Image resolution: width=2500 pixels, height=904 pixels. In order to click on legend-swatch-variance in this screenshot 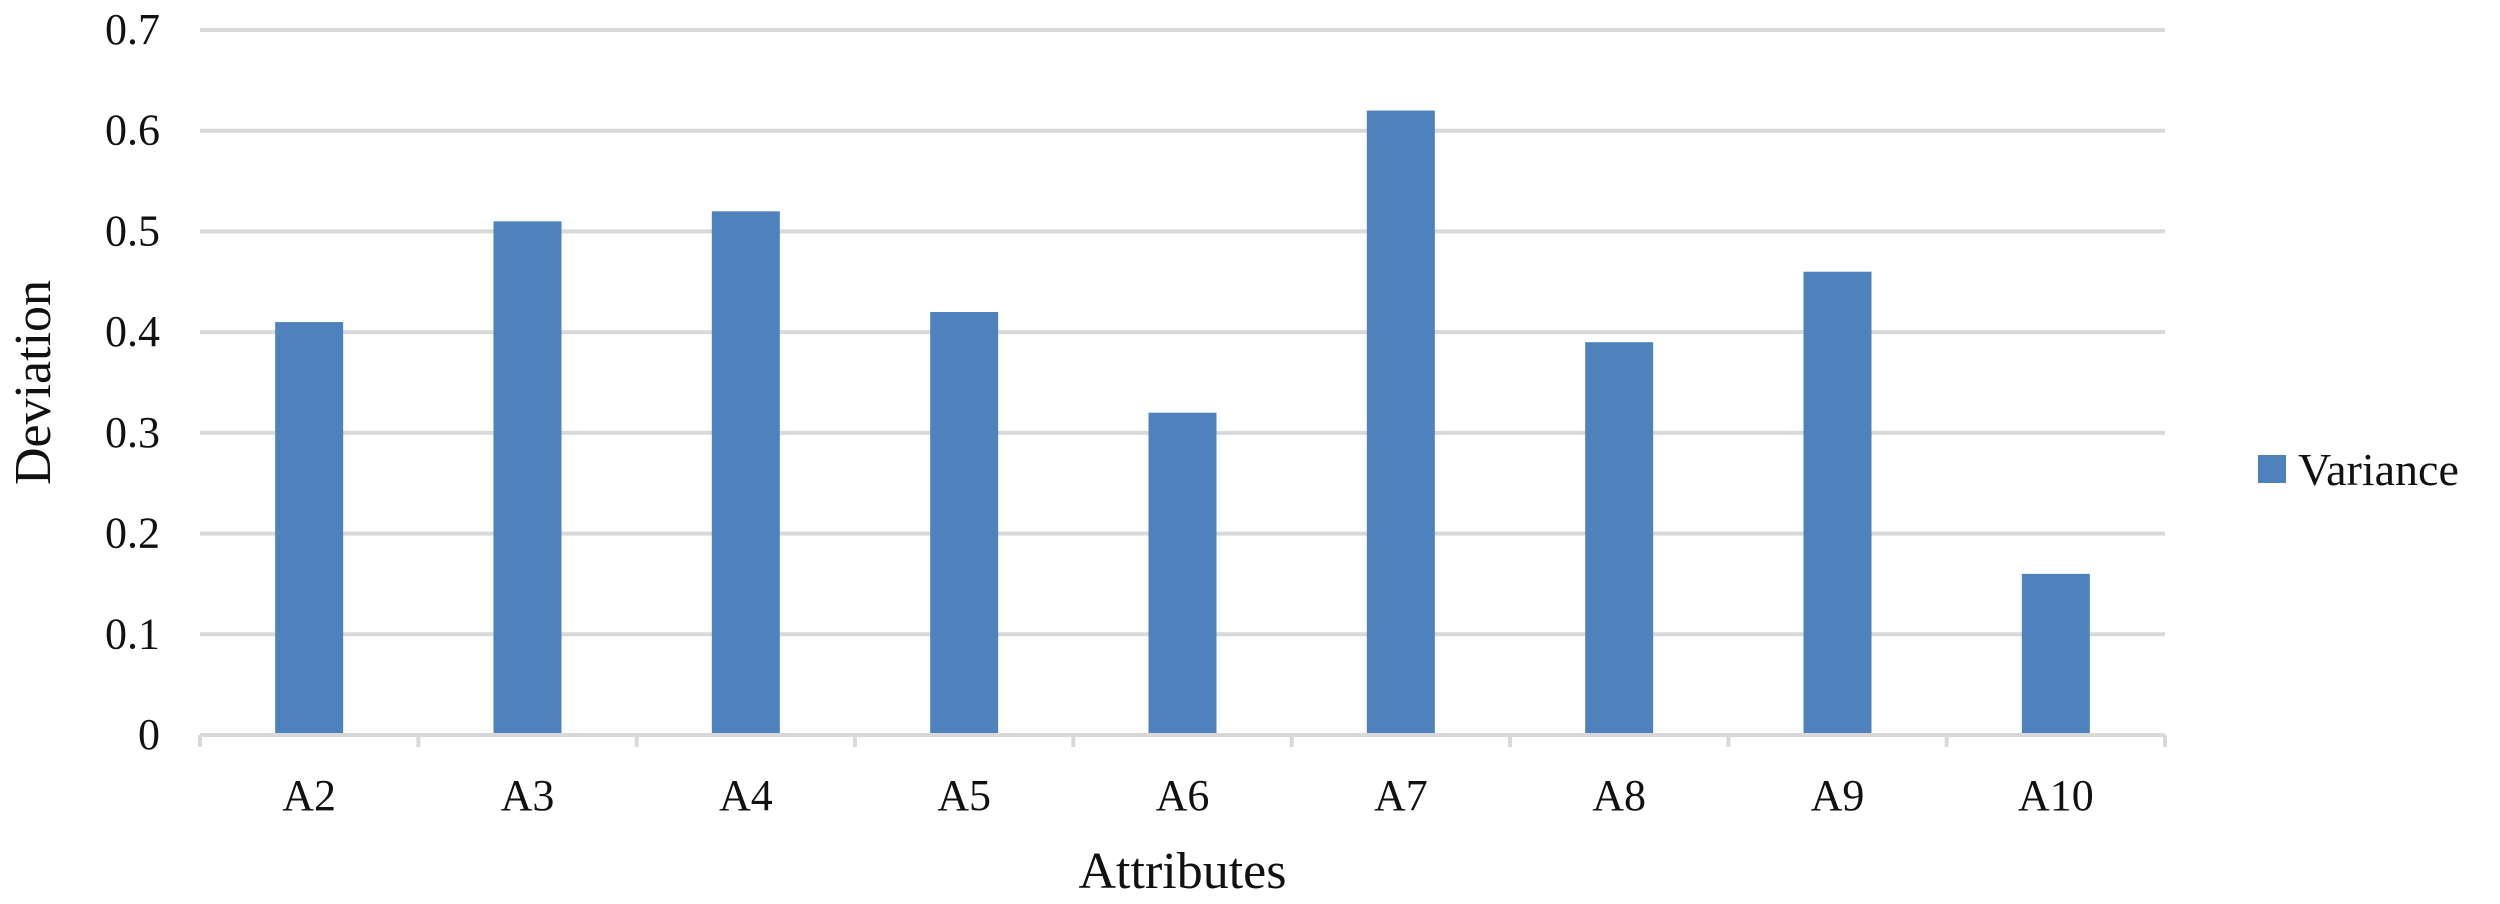, I will do `click(2272, 469)`.